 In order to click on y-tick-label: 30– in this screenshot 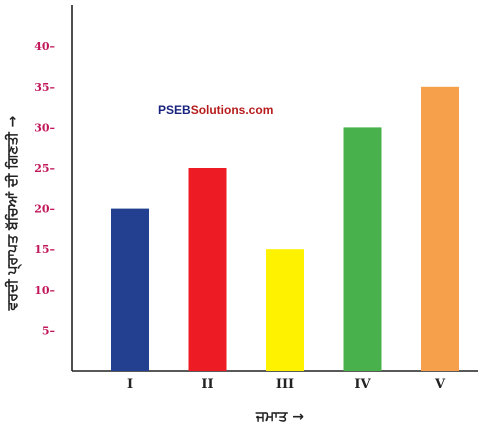, I will do `click(44, 127)`.